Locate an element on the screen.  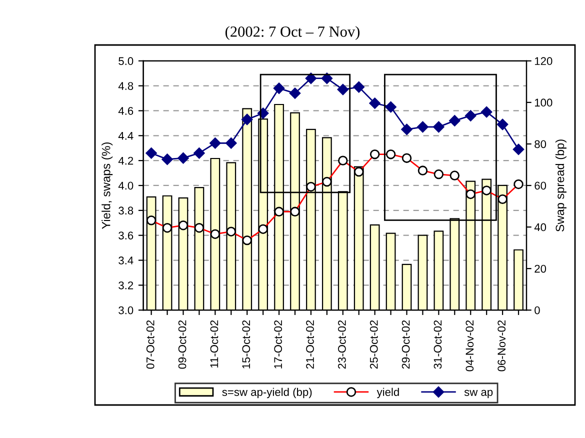
y2-tick-label: 40 is located at coordinates (540, 227).